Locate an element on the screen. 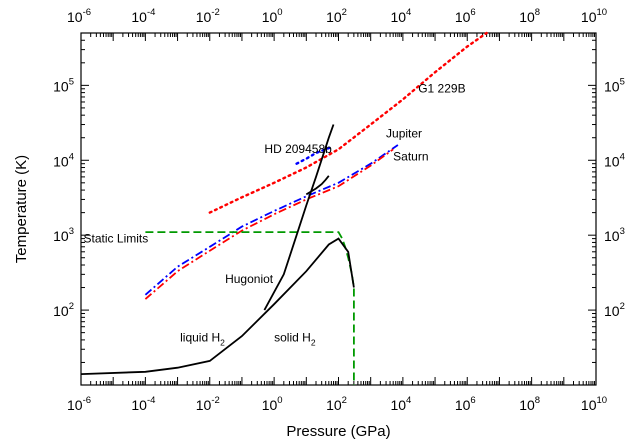 Image resolution: width=636 pixels, height=448 pixels. series-line-static-limits is located at coordinates (250, 308).